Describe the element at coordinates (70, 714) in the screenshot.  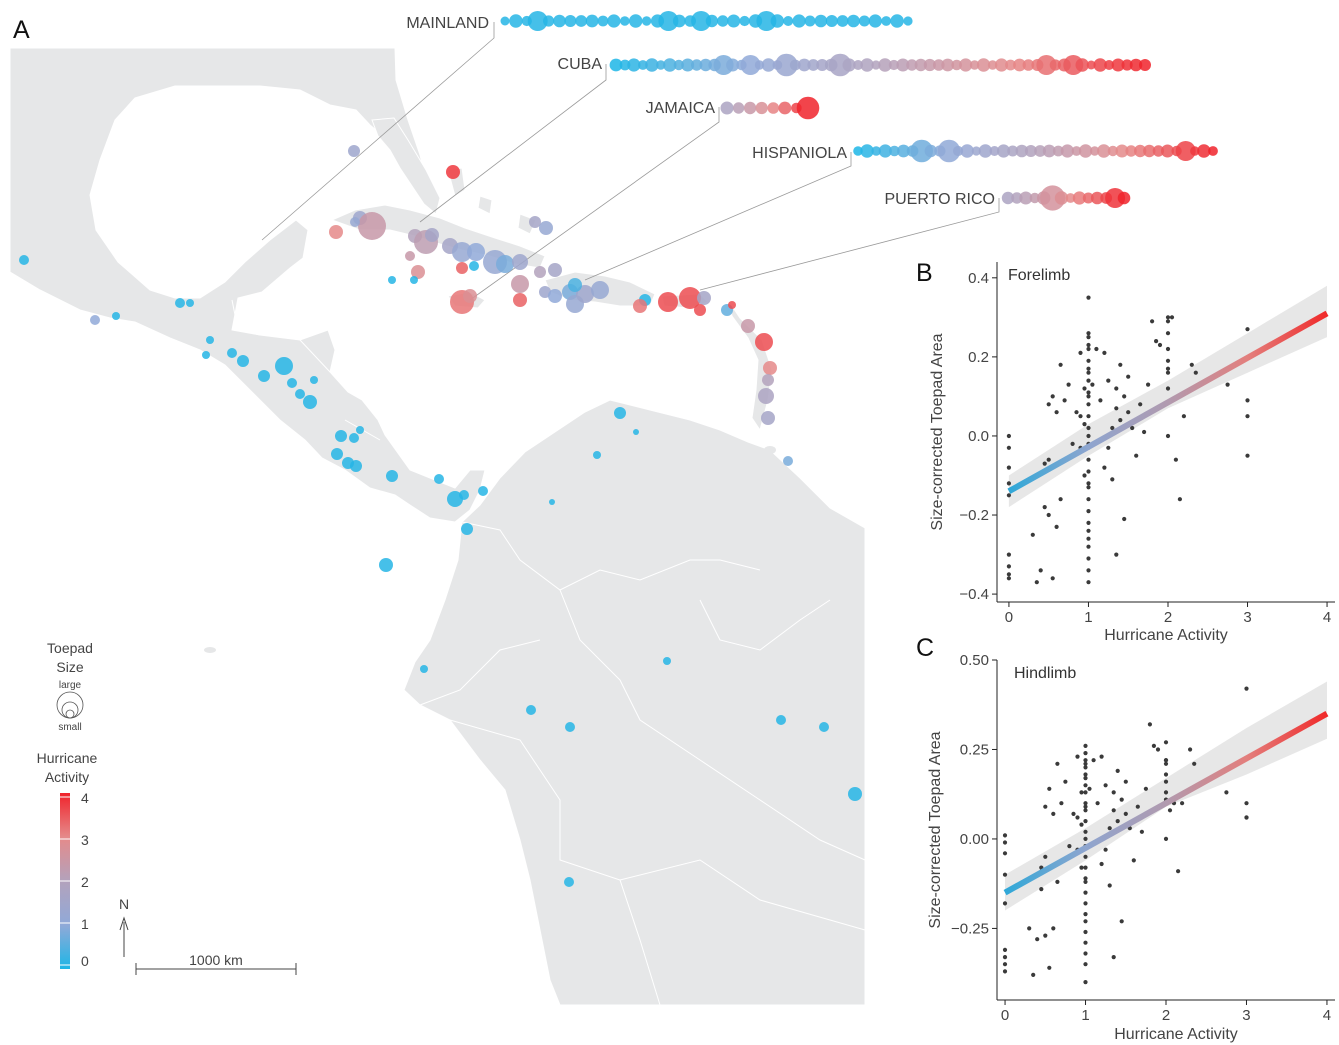
I see `size-legend-circle-small` at that location.